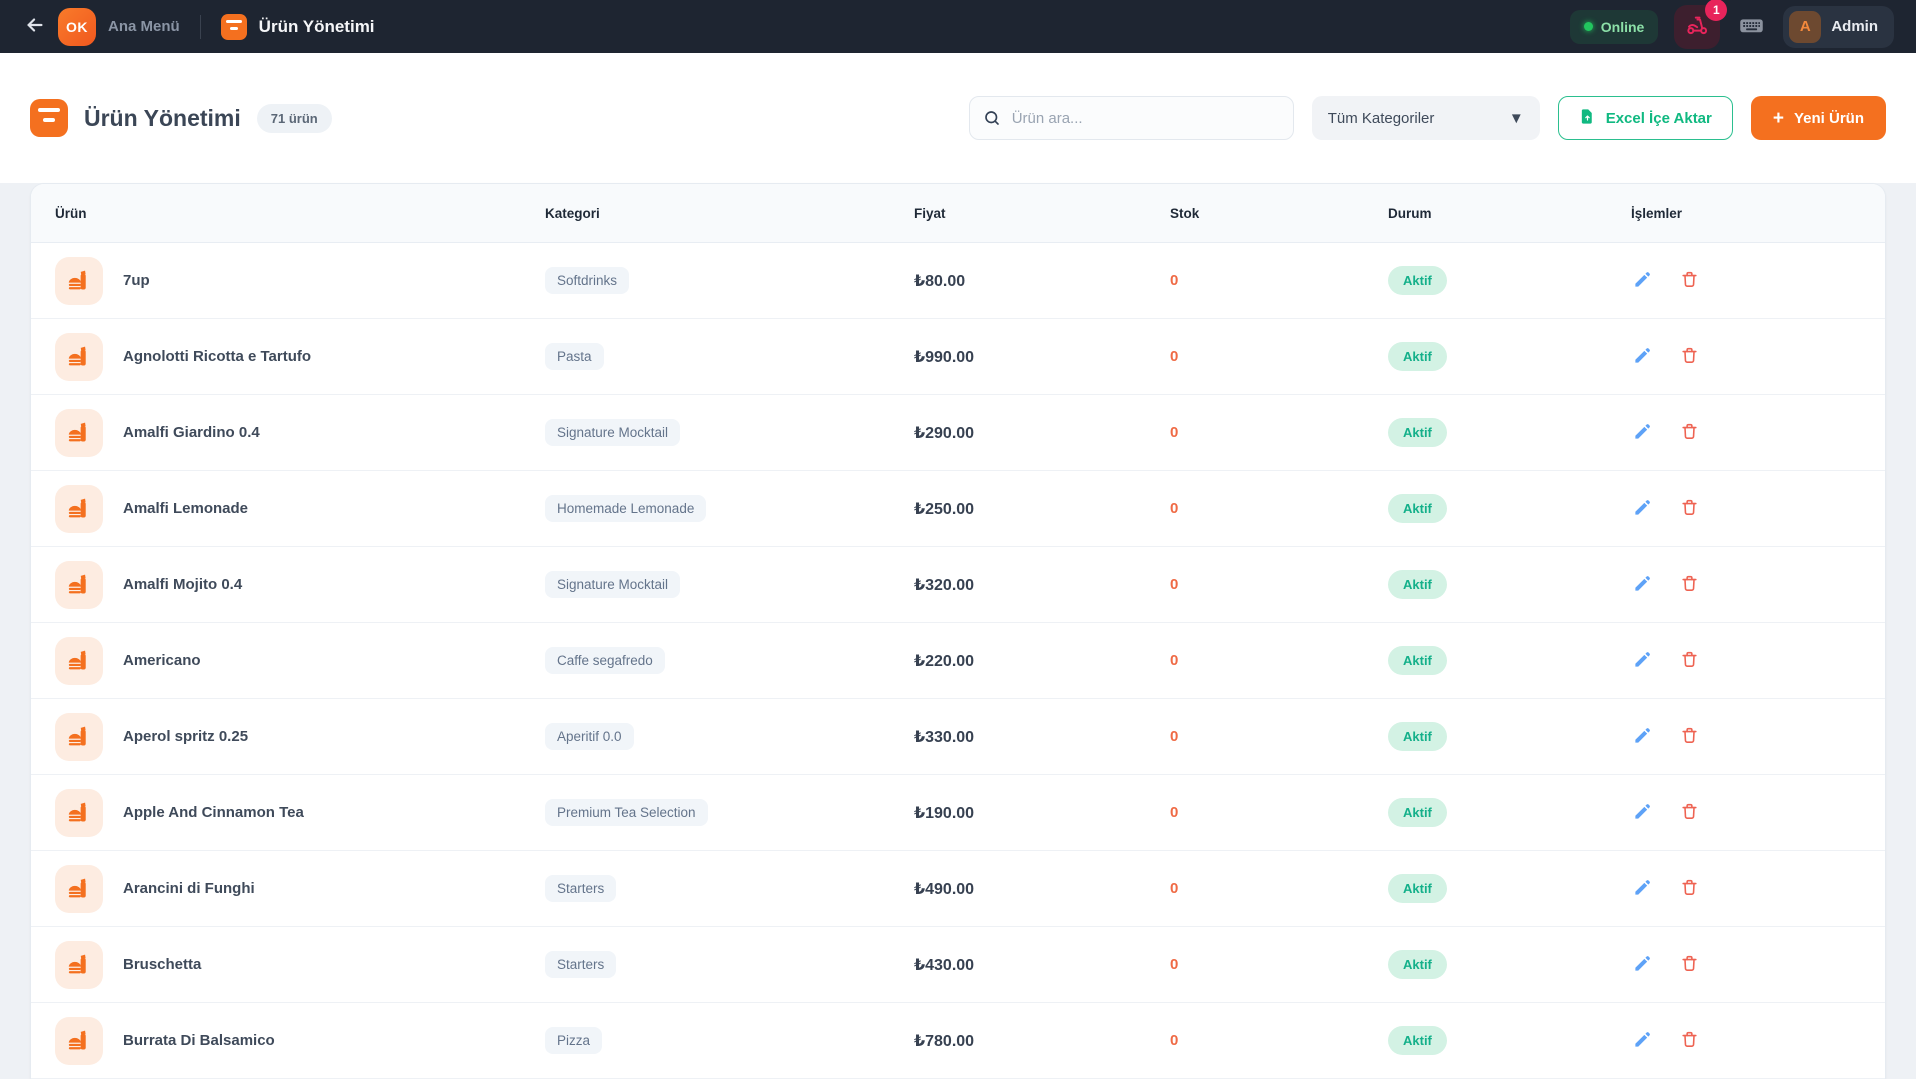 The width and height of the screenshot is (1916, 1079). I want to click on courier-button: 1, so click(1701, 24).